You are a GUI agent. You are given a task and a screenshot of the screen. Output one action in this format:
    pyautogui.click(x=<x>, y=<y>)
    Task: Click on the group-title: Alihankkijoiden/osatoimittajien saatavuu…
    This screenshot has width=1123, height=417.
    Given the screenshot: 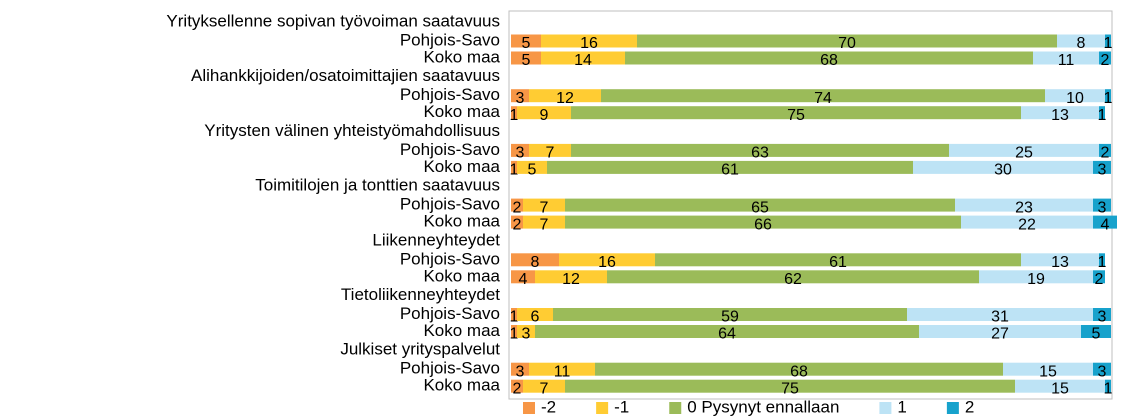 What is the action you would take?
    pyautogui.click(x=345, y=75)
    